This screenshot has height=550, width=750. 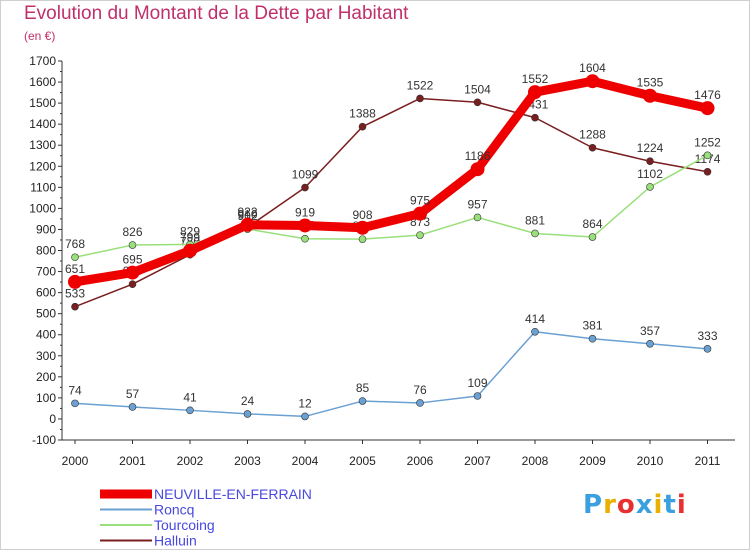 What do you see at coordinates (305, 461) in the screenshot?
I see `x-tick-label: 2004` at bounding box center [305, 461].